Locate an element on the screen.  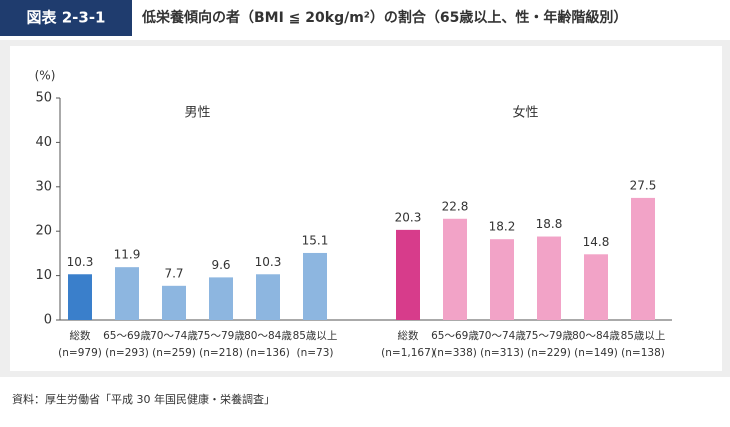
sample-size-label: (n=1,167) is located at coordinates (408, 353).